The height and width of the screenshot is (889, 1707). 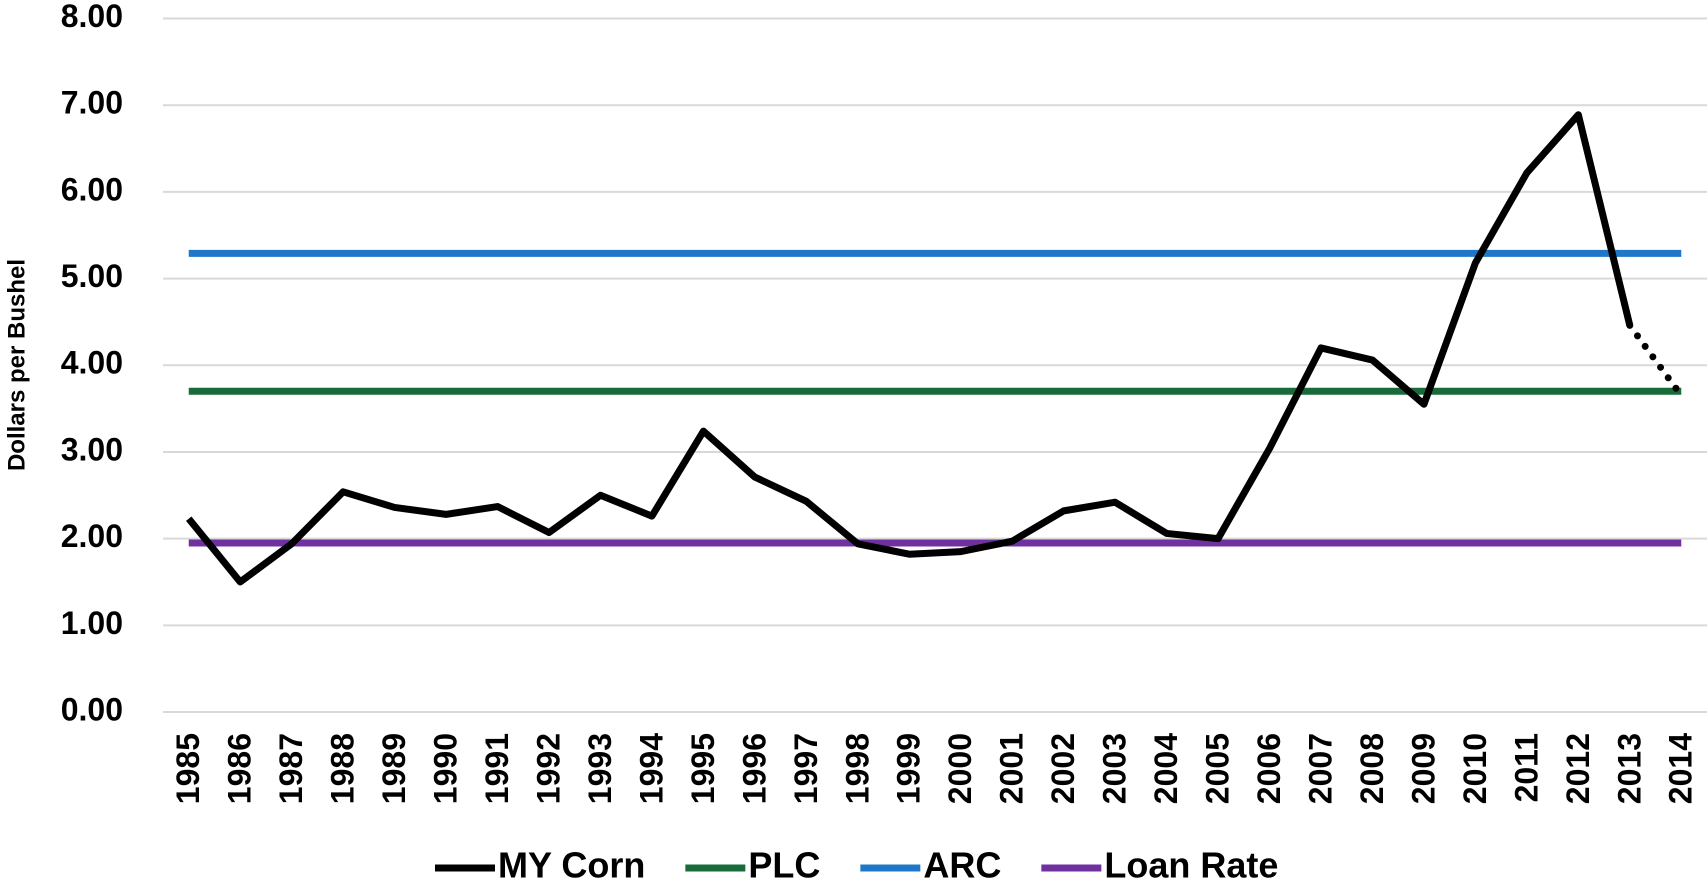 I want to click on x-tick-label: 2014, so click(x=1681, y=768).